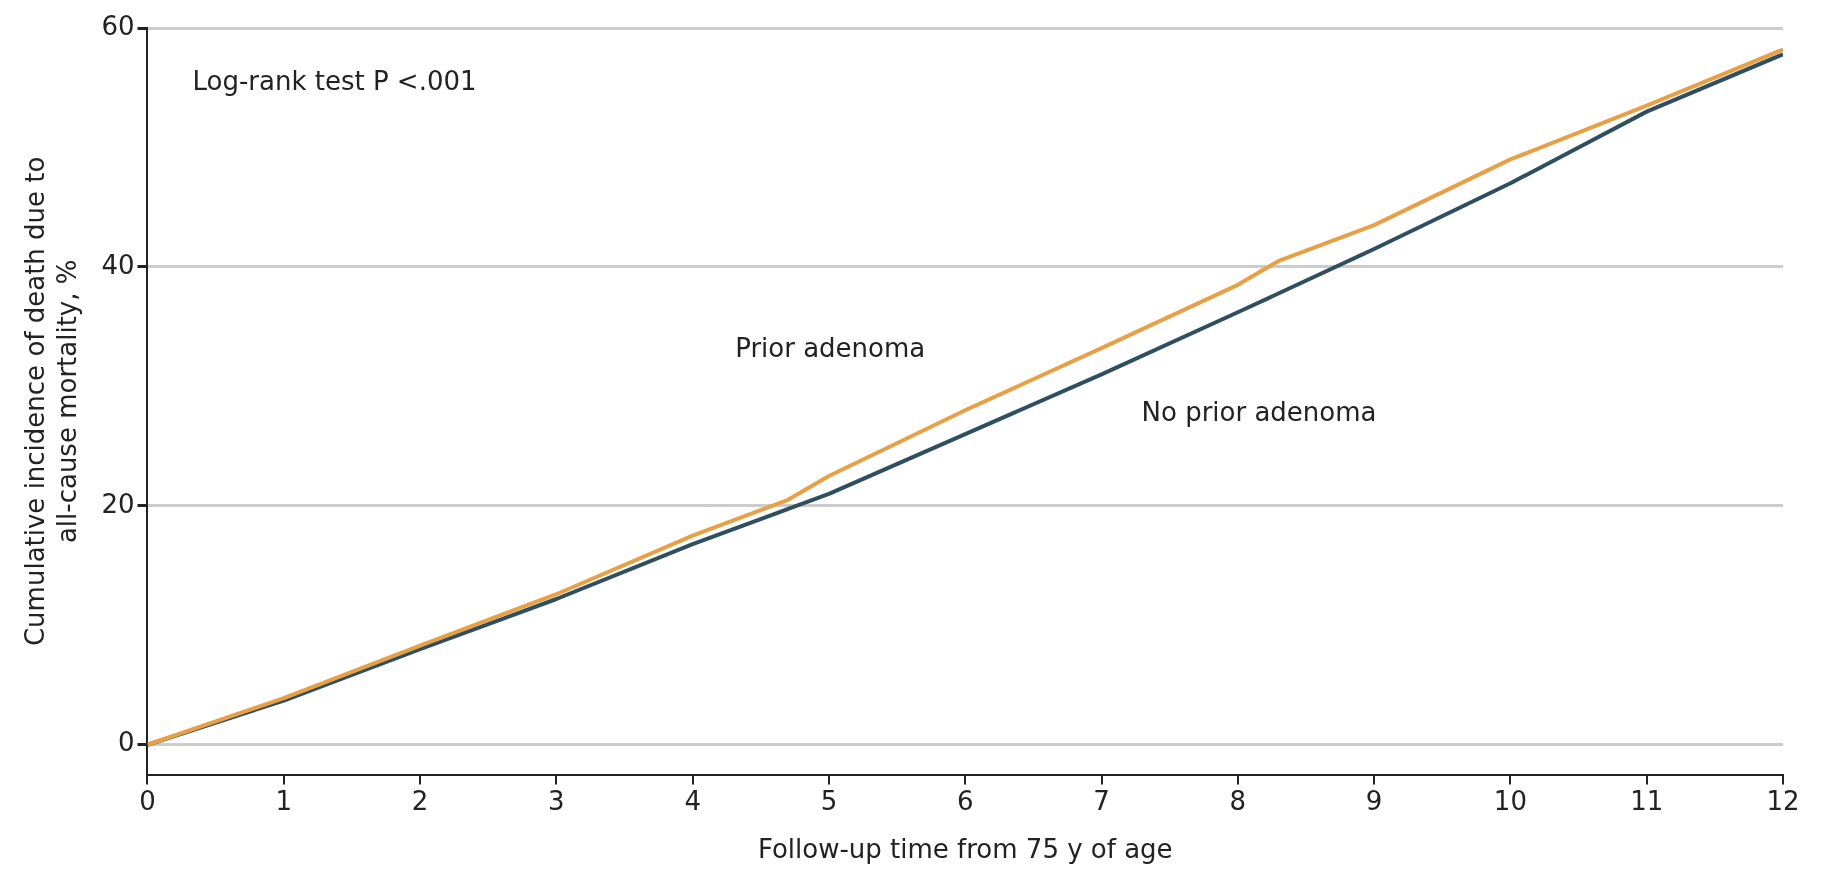 Image resolution: width=1825 pixels, height=893 pixels. Describe the element at coordinates (118, 503) in the screenshot. I see `y-tick-label: 20` at that location.